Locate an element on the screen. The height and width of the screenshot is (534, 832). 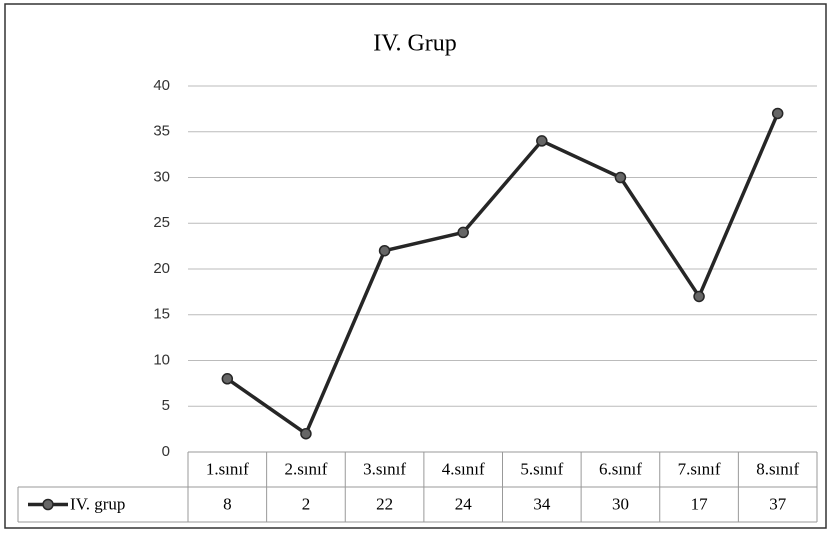
chart-title: IV. Grup is located at coordinates (415, 44).